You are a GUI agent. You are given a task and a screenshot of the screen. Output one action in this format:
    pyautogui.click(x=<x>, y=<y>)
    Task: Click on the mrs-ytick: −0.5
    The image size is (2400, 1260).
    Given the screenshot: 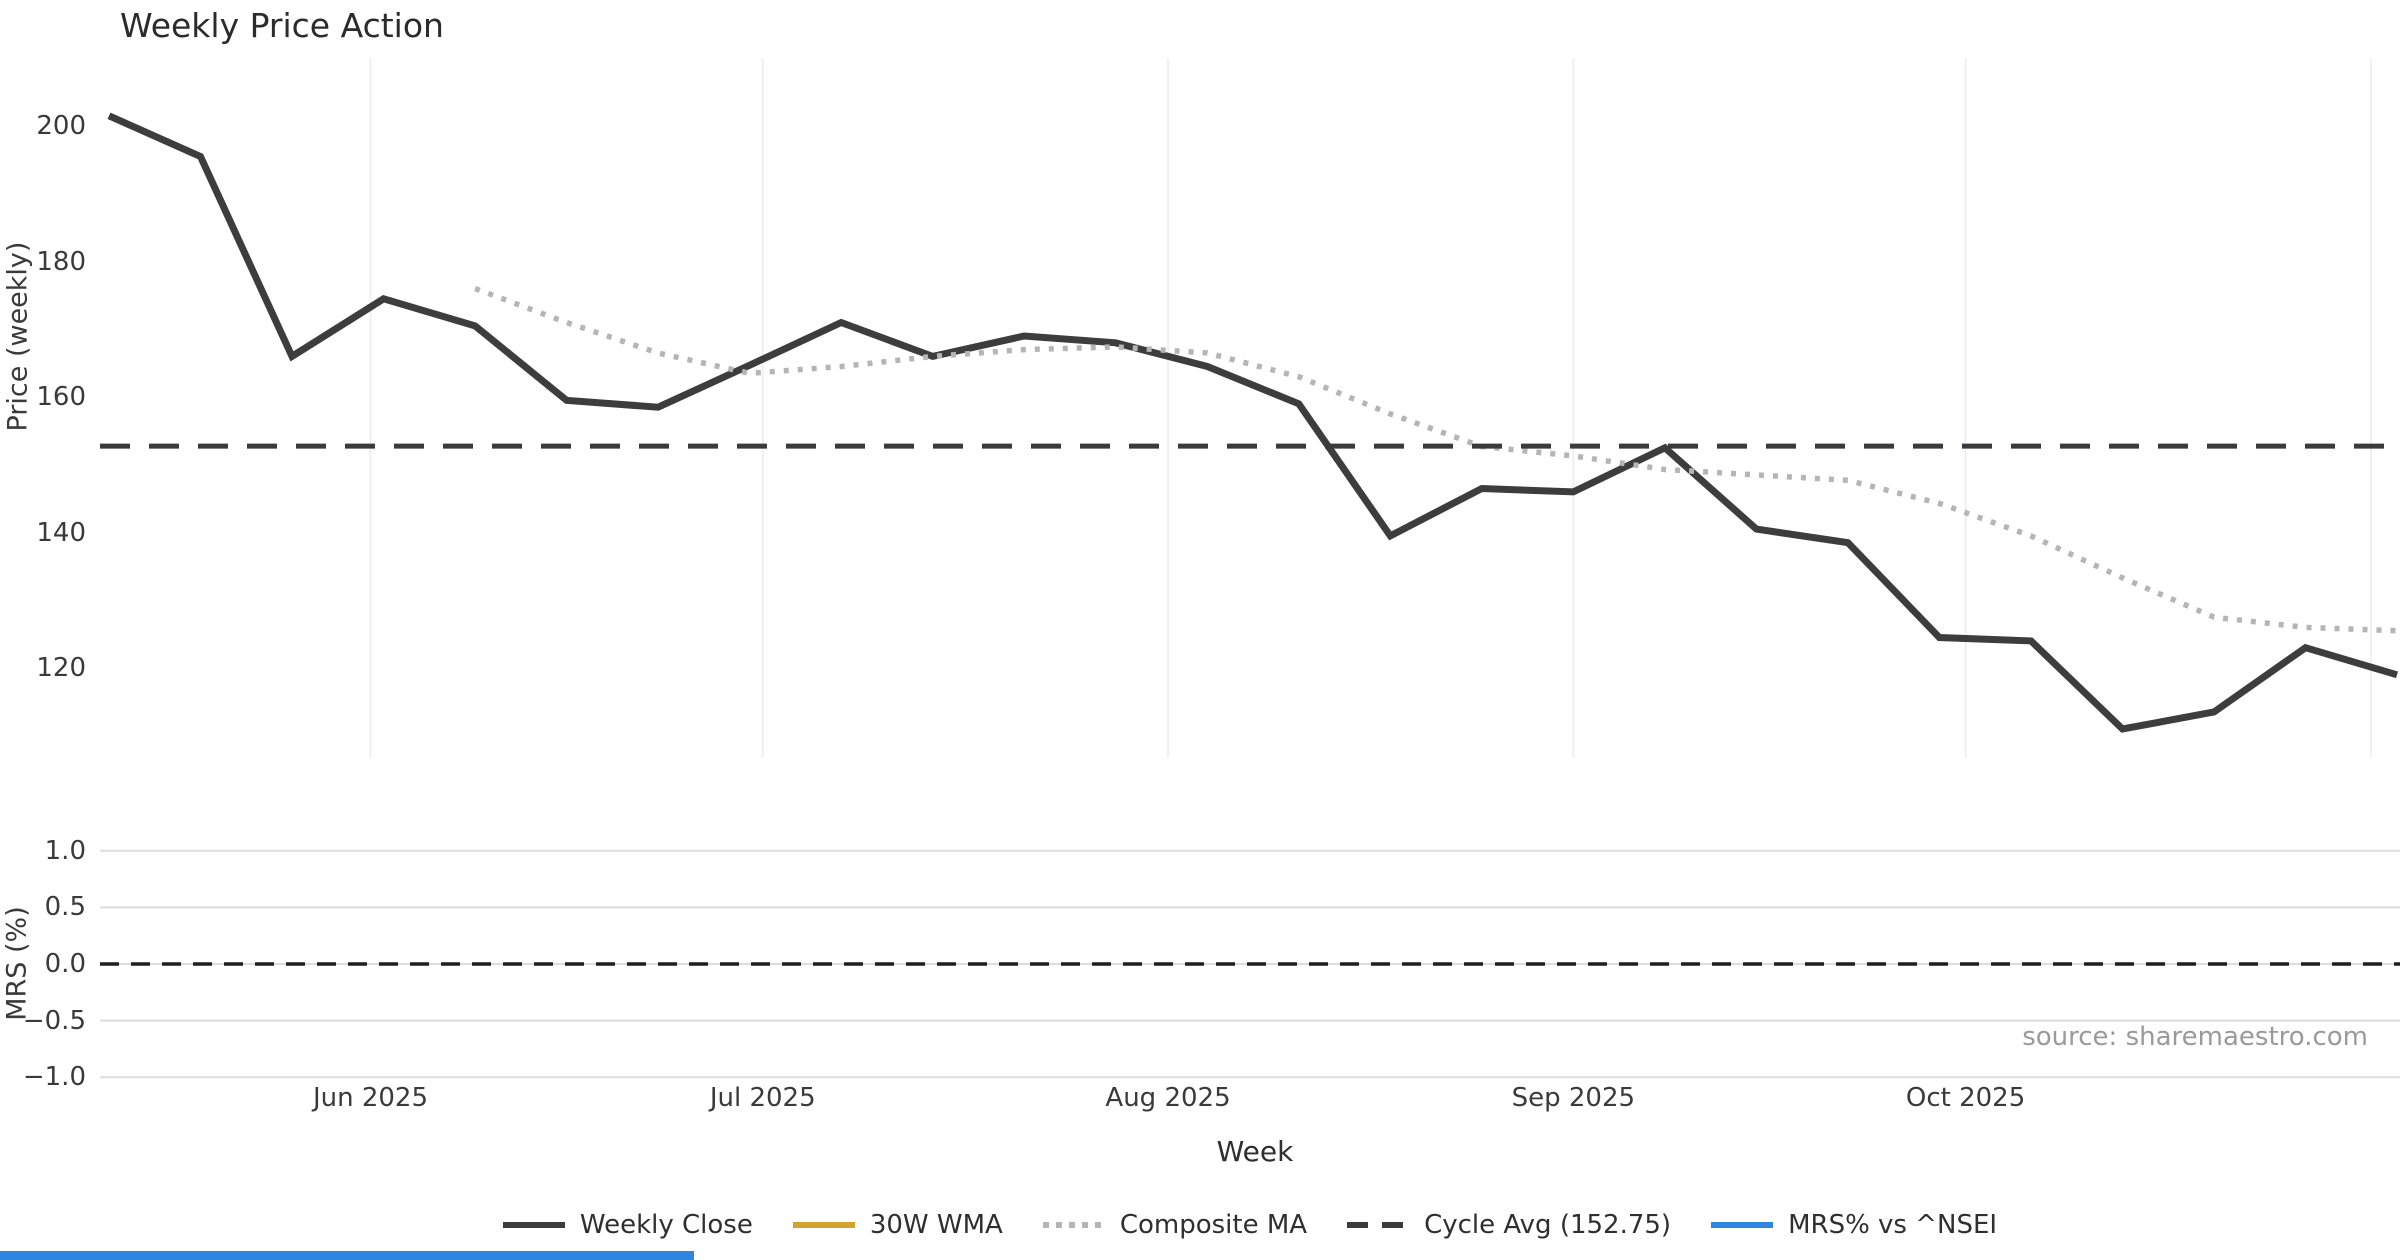 What is the action you would take?
    pyautogui.click(x=54, y=1020)
    